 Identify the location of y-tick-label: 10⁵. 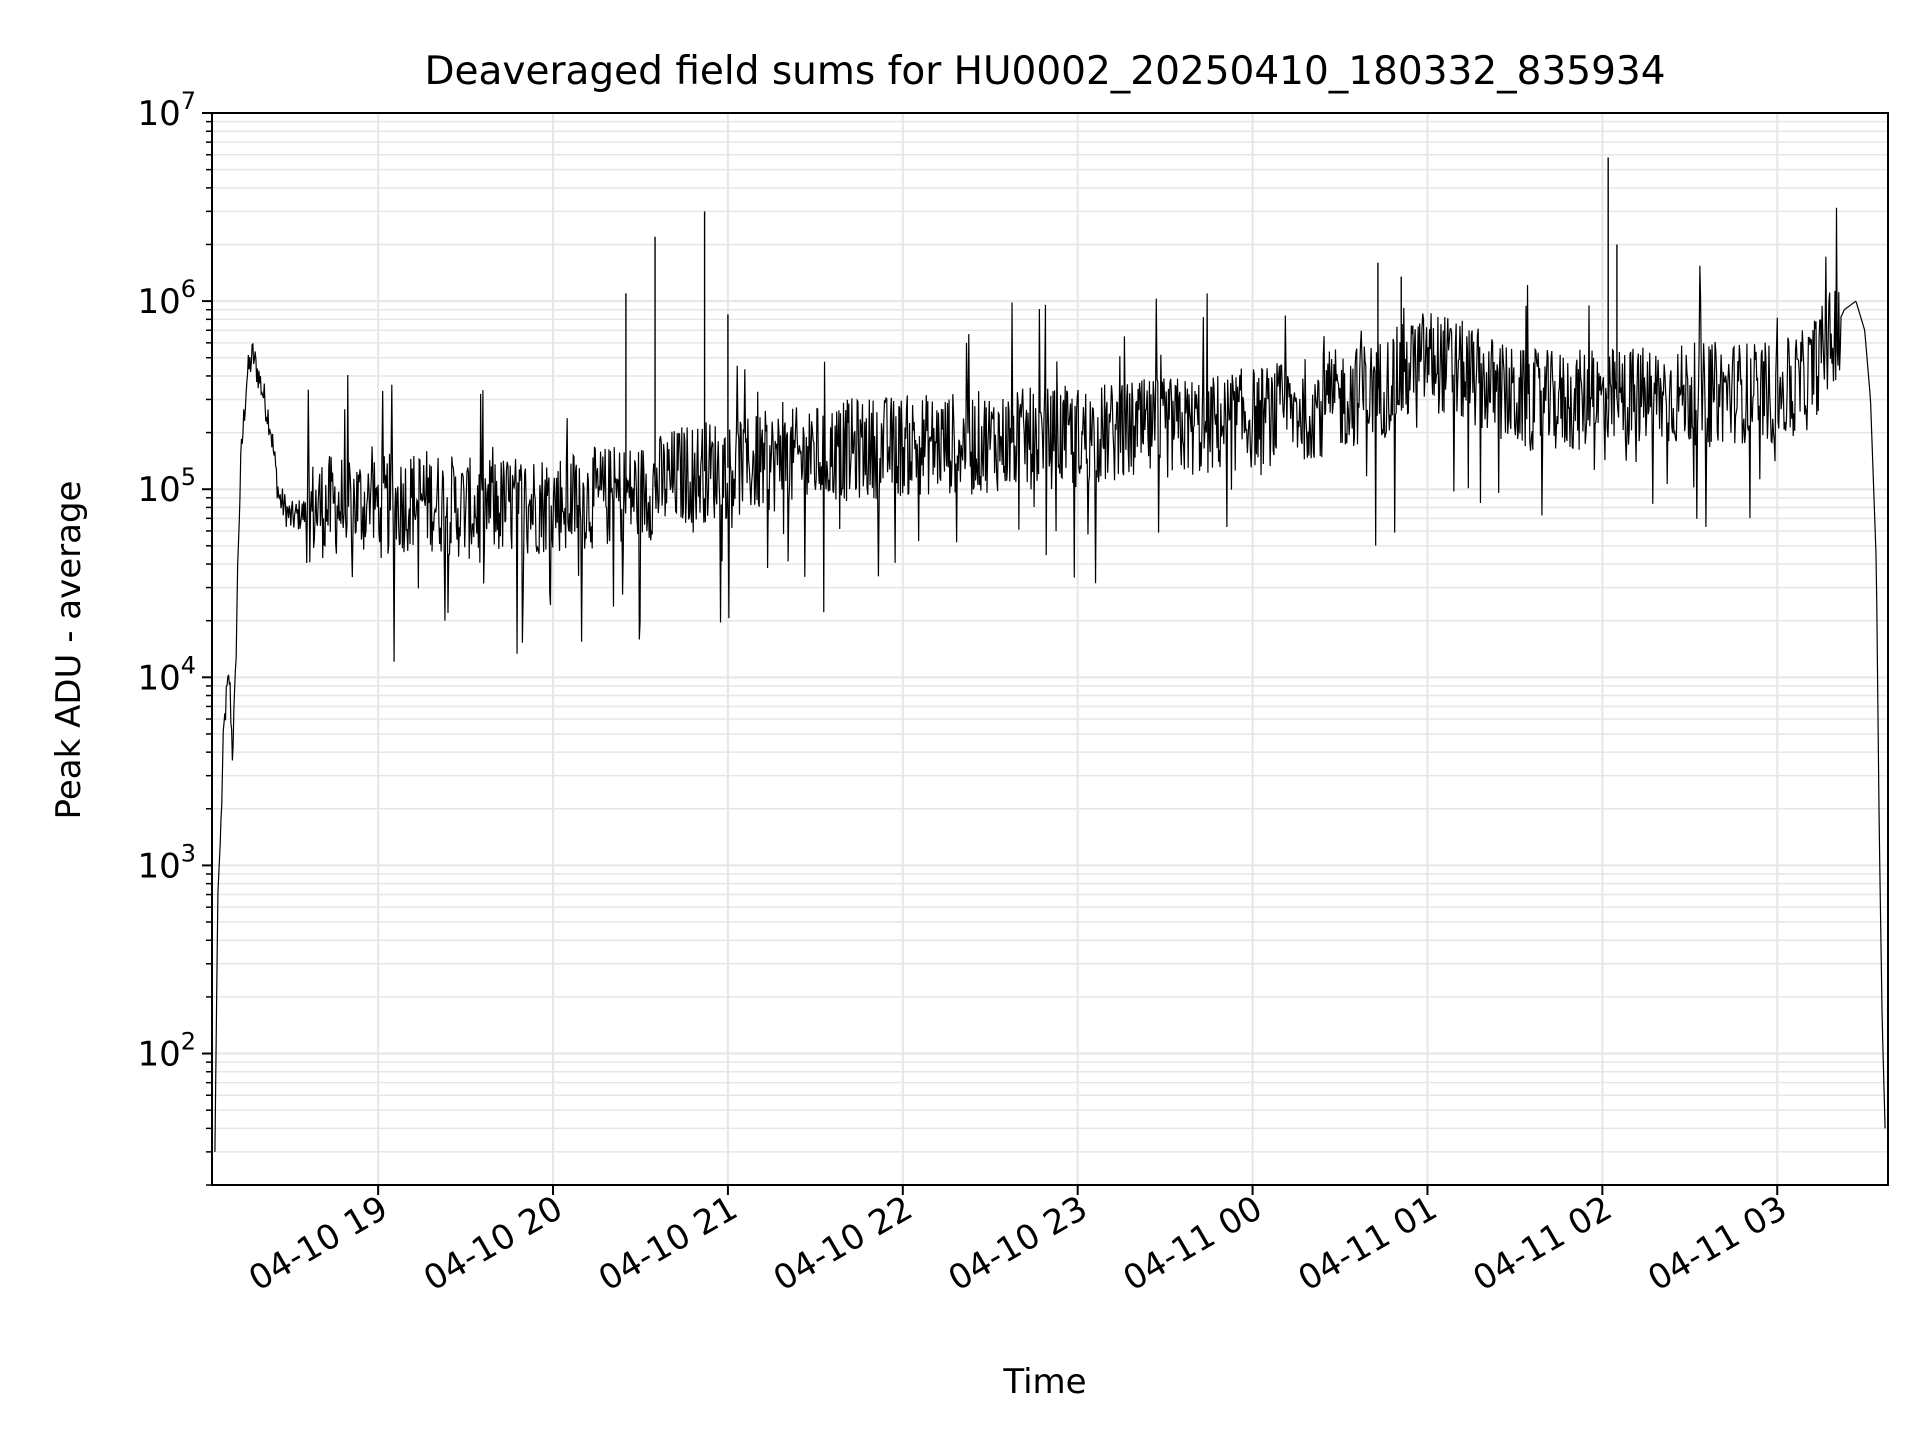
(166, 486).